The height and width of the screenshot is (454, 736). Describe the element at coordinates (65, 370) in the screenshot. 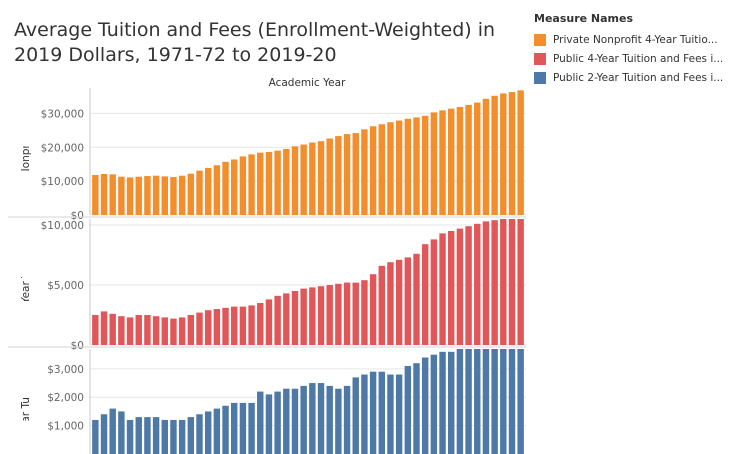

I see `y-tick-label: $3,000` at that location.